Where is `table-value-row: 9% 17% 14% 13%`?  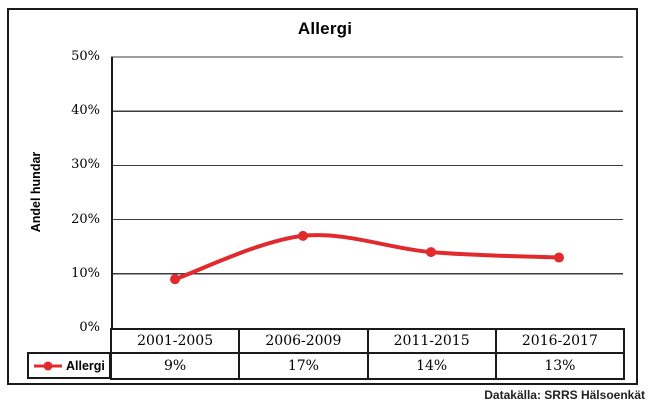
table-value-row: 9% 17% 14% 13% is located at coordinates (367, 366).